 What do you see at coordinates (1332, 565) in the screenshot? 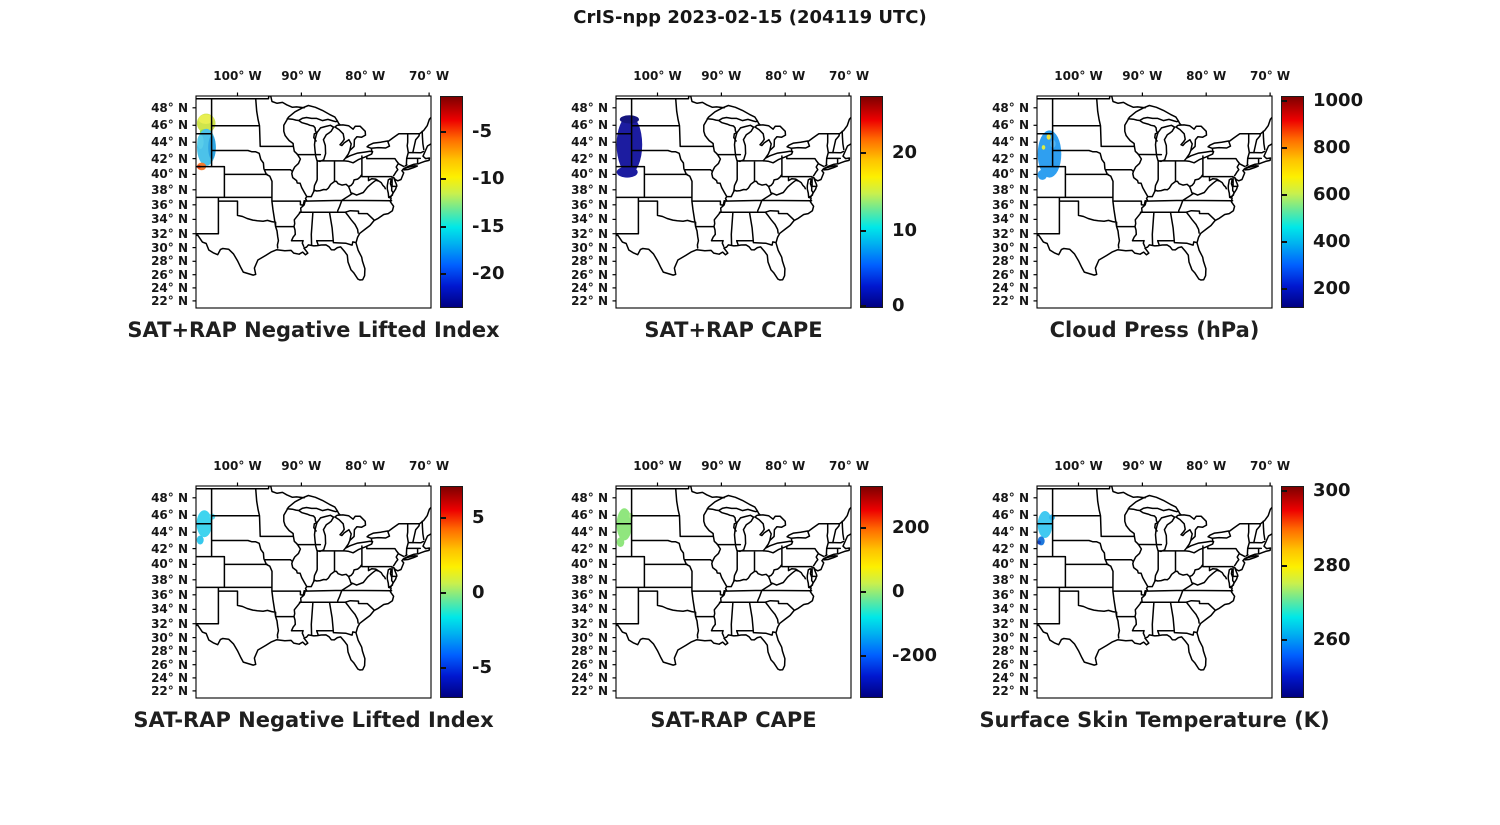
I see `colorbar-tick-label: 280` at bounding box center [1332, 565].